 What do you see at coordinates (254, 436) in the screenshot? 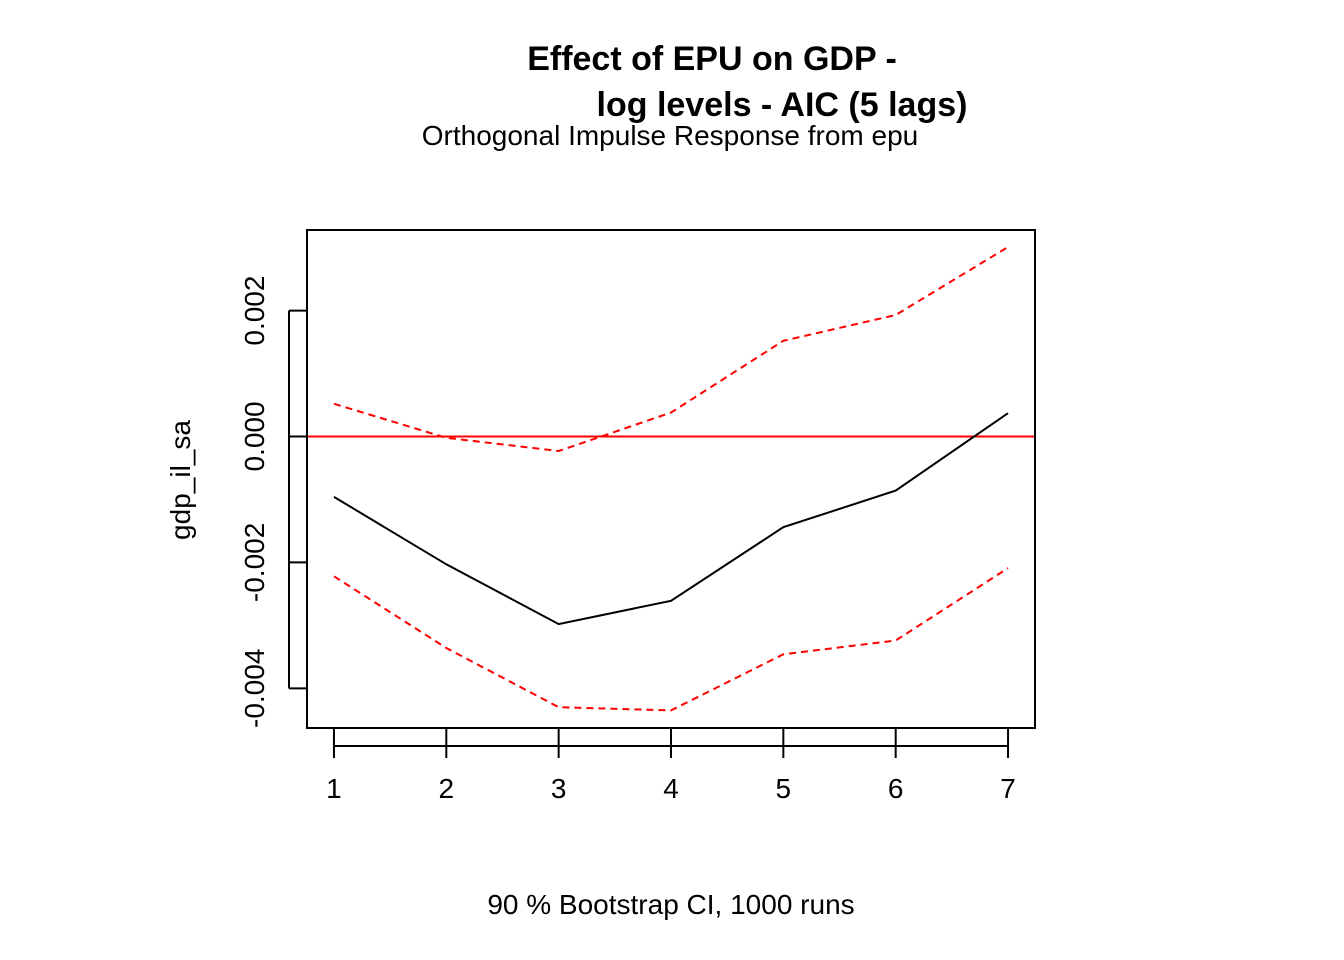
I see `y-tick-label: 0.000` at bounding box center [254, 436].